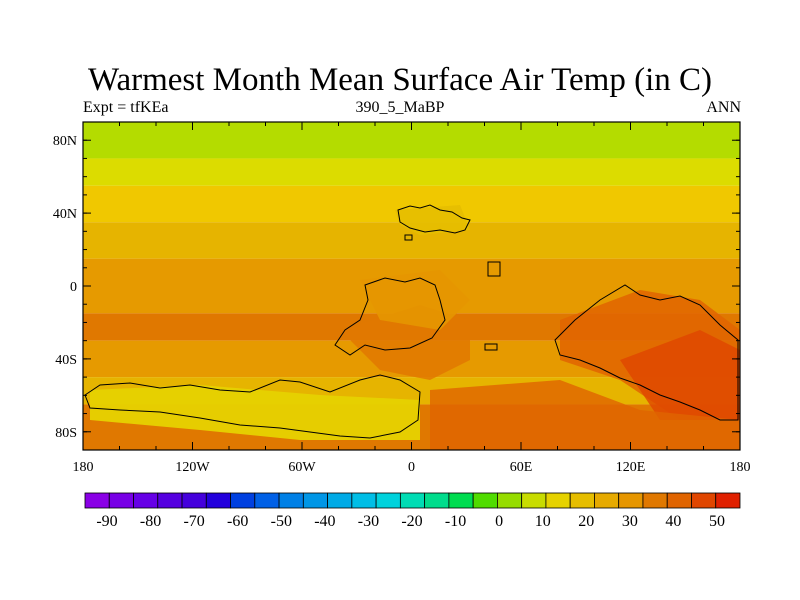 The width and height of the screenshot is (800, 600). What do you see at coordinates (65, 214) in the screenshot?
I see `lat-tick-label: 40N` at bounding box center [65, 214].